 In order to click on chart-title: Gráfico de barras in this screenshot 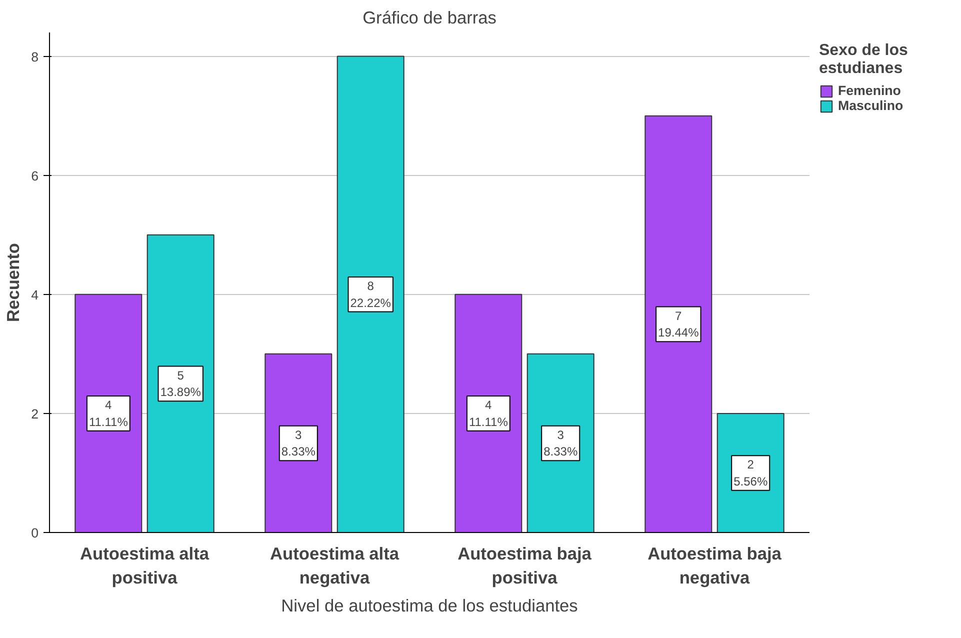, I will do `click(429, 18)`.